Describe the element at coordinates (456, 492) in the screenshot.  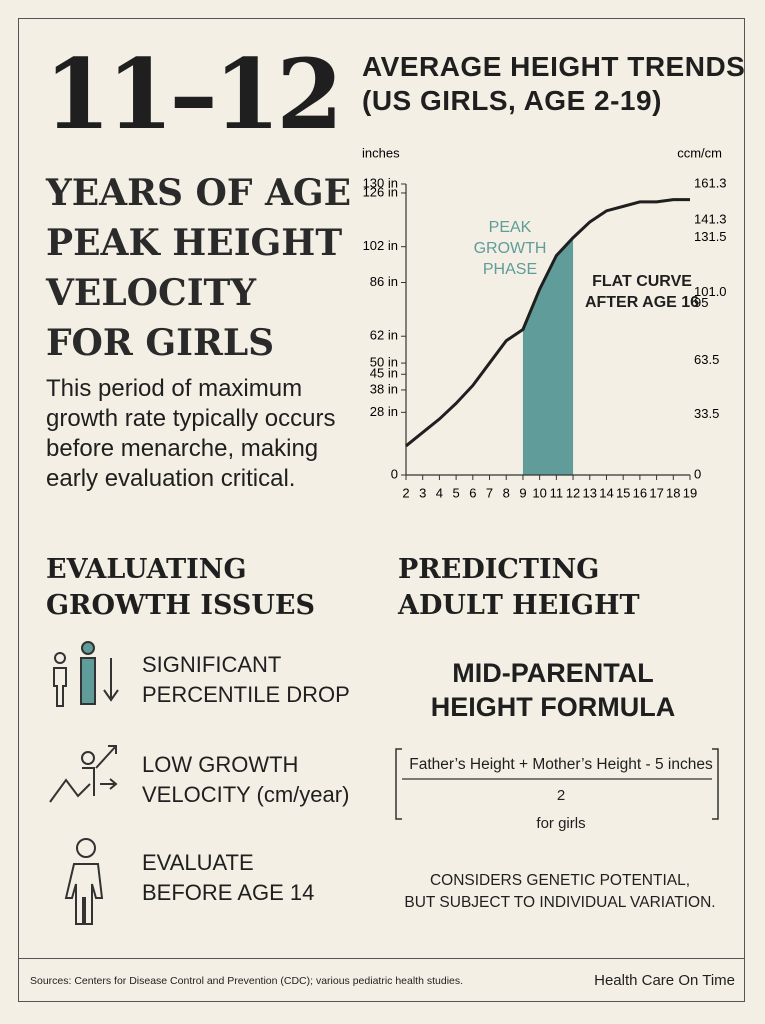
I see `x-tick-label: 5` at that location.